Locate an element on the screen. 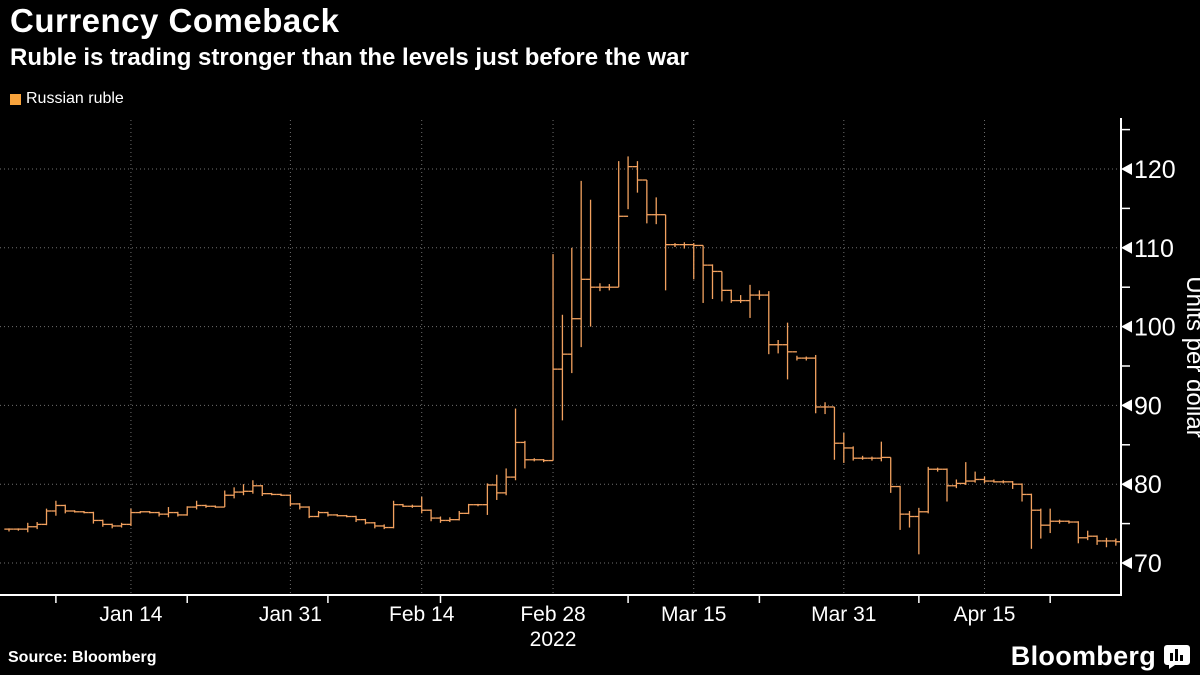 The width and height of the screenshot is (1200, 675). y-tick-label: 100 is located at coordinates (1155, 328).